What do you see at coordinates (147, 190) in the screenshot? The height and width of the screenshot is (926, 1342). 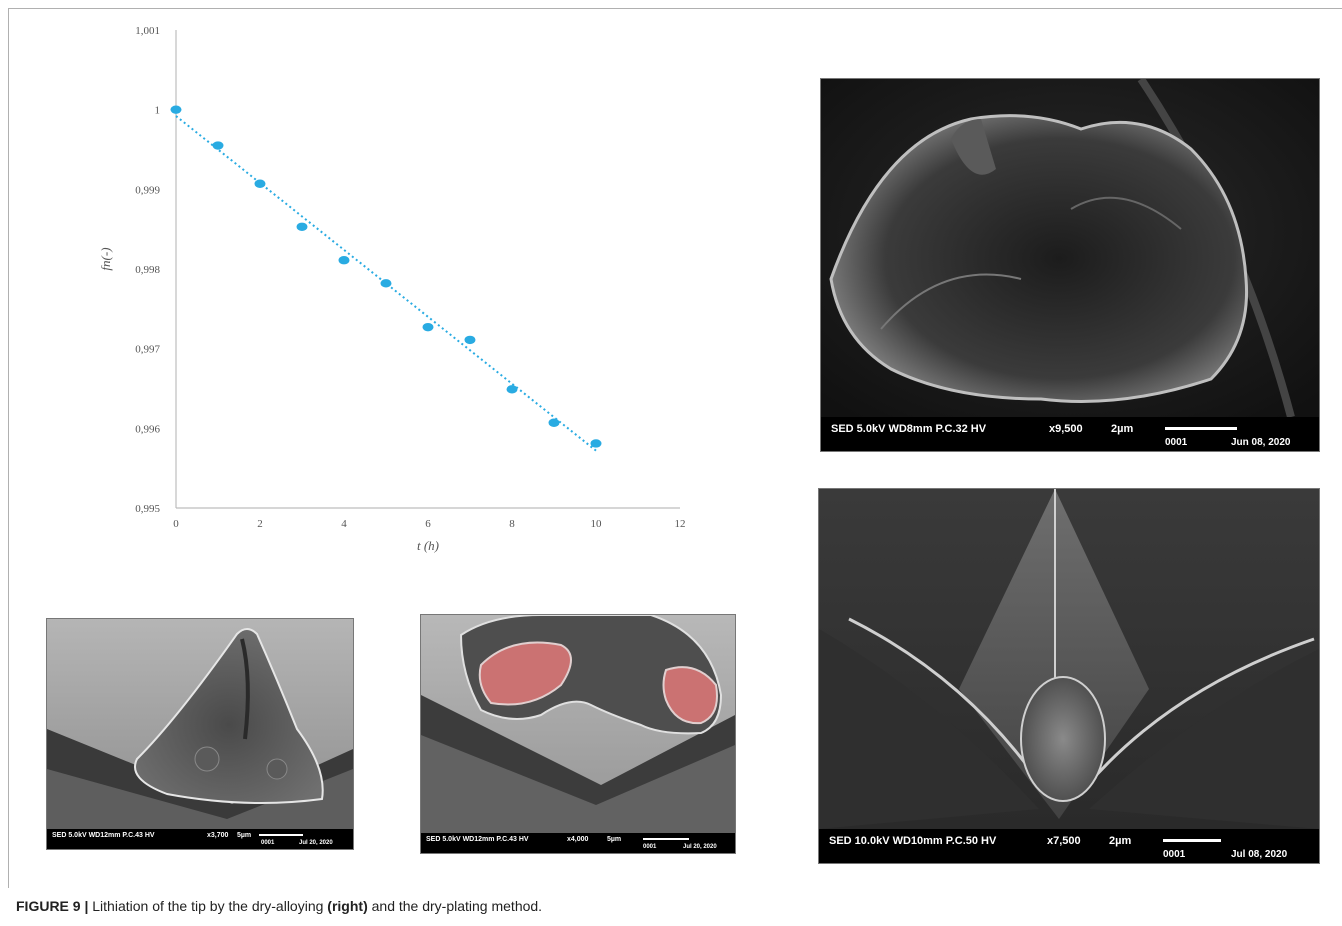 I see `y-tick-label: 0,999` at bounding box center [147, 190].